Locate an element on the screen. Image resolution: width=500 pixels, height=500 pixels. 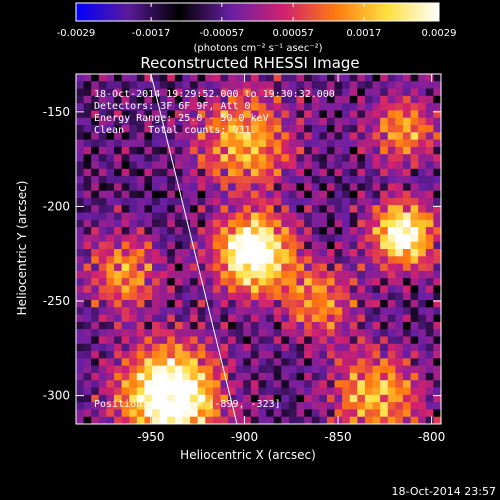
colorbar is located at coordinates (257, 12).